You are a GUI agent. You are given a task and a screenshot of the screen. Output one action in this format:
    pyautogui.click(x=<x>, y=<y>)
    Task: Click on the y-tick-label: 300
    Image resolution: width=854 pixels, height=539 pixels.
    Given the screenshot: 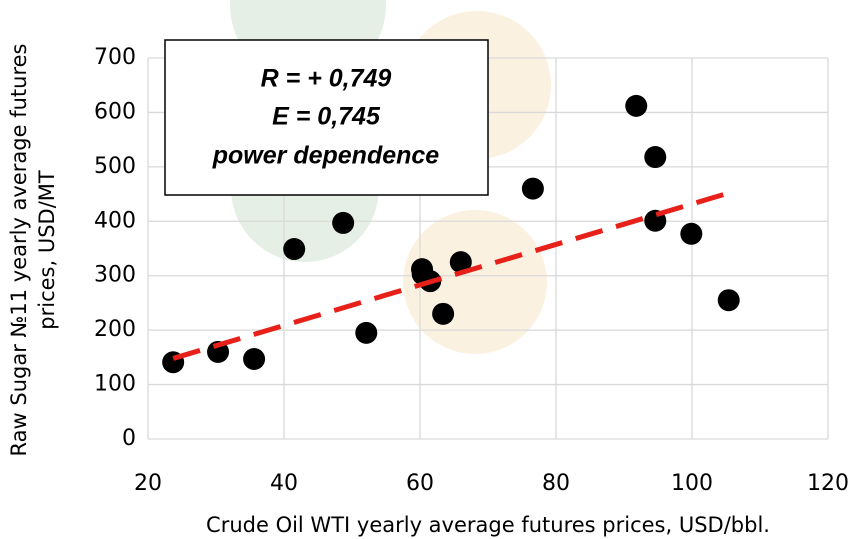 What is the action you would take?
    pyautogui.click(x=115, y=275)
    